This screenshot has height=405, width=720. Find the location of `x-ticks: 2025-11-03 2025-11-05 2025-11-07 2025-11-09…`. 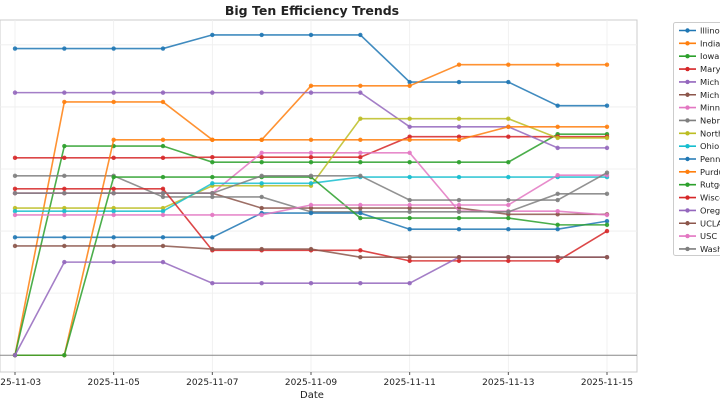

x-ticks: 2025-11-03 2025-11-05 2025-11-07 2025-11-09… is located at coordinates (316, 380).